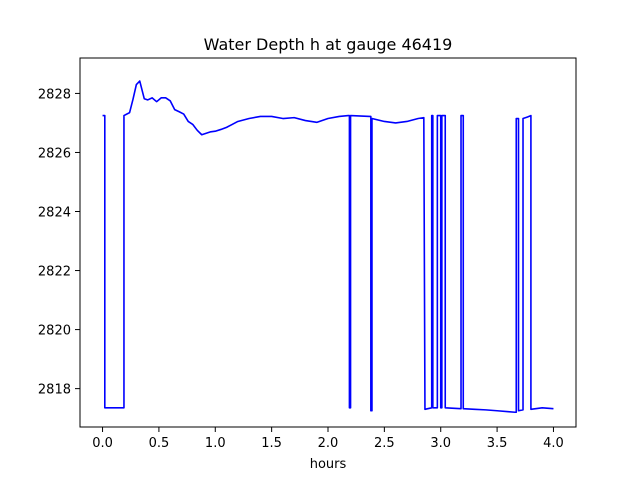 This screenshot has width=640, height=480. What do you see at coordinates (54, 331) in the screenshot?
I see `y-tick-label: 2820` at bounding box center [54, 331].